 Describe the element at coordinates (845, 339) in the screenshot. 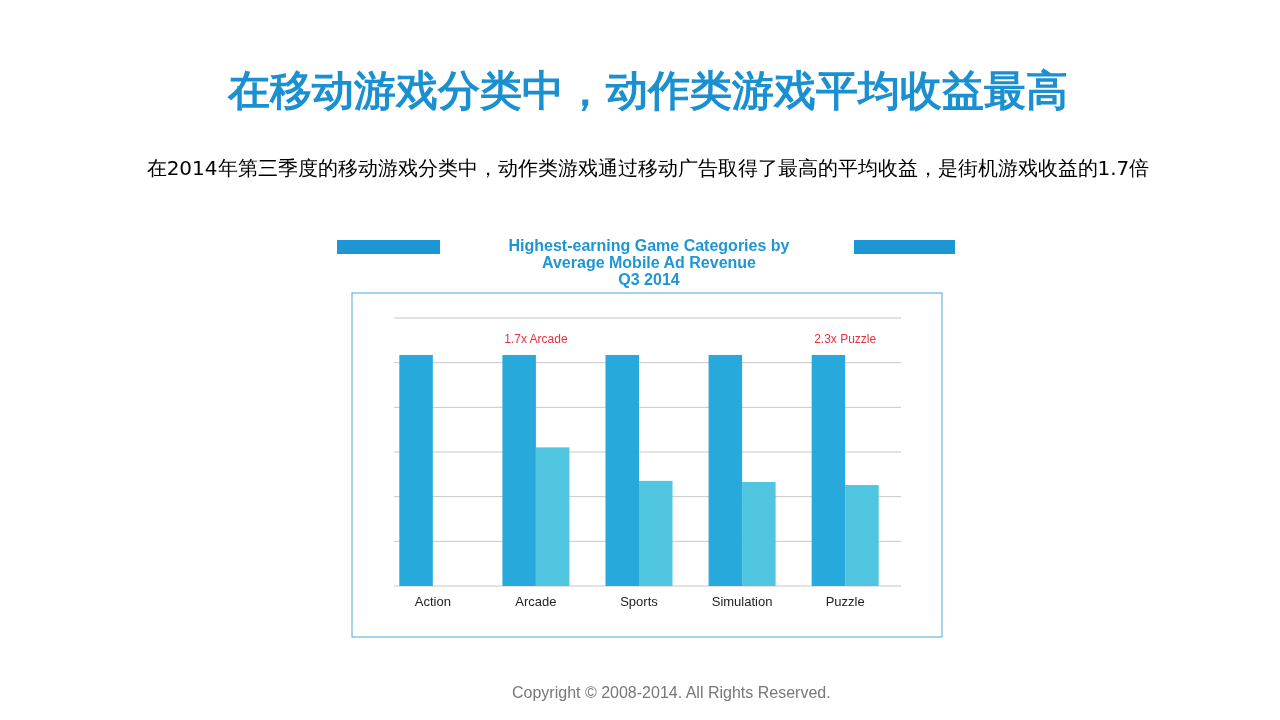

I see `text: 2.3x Puzzle` at that location.